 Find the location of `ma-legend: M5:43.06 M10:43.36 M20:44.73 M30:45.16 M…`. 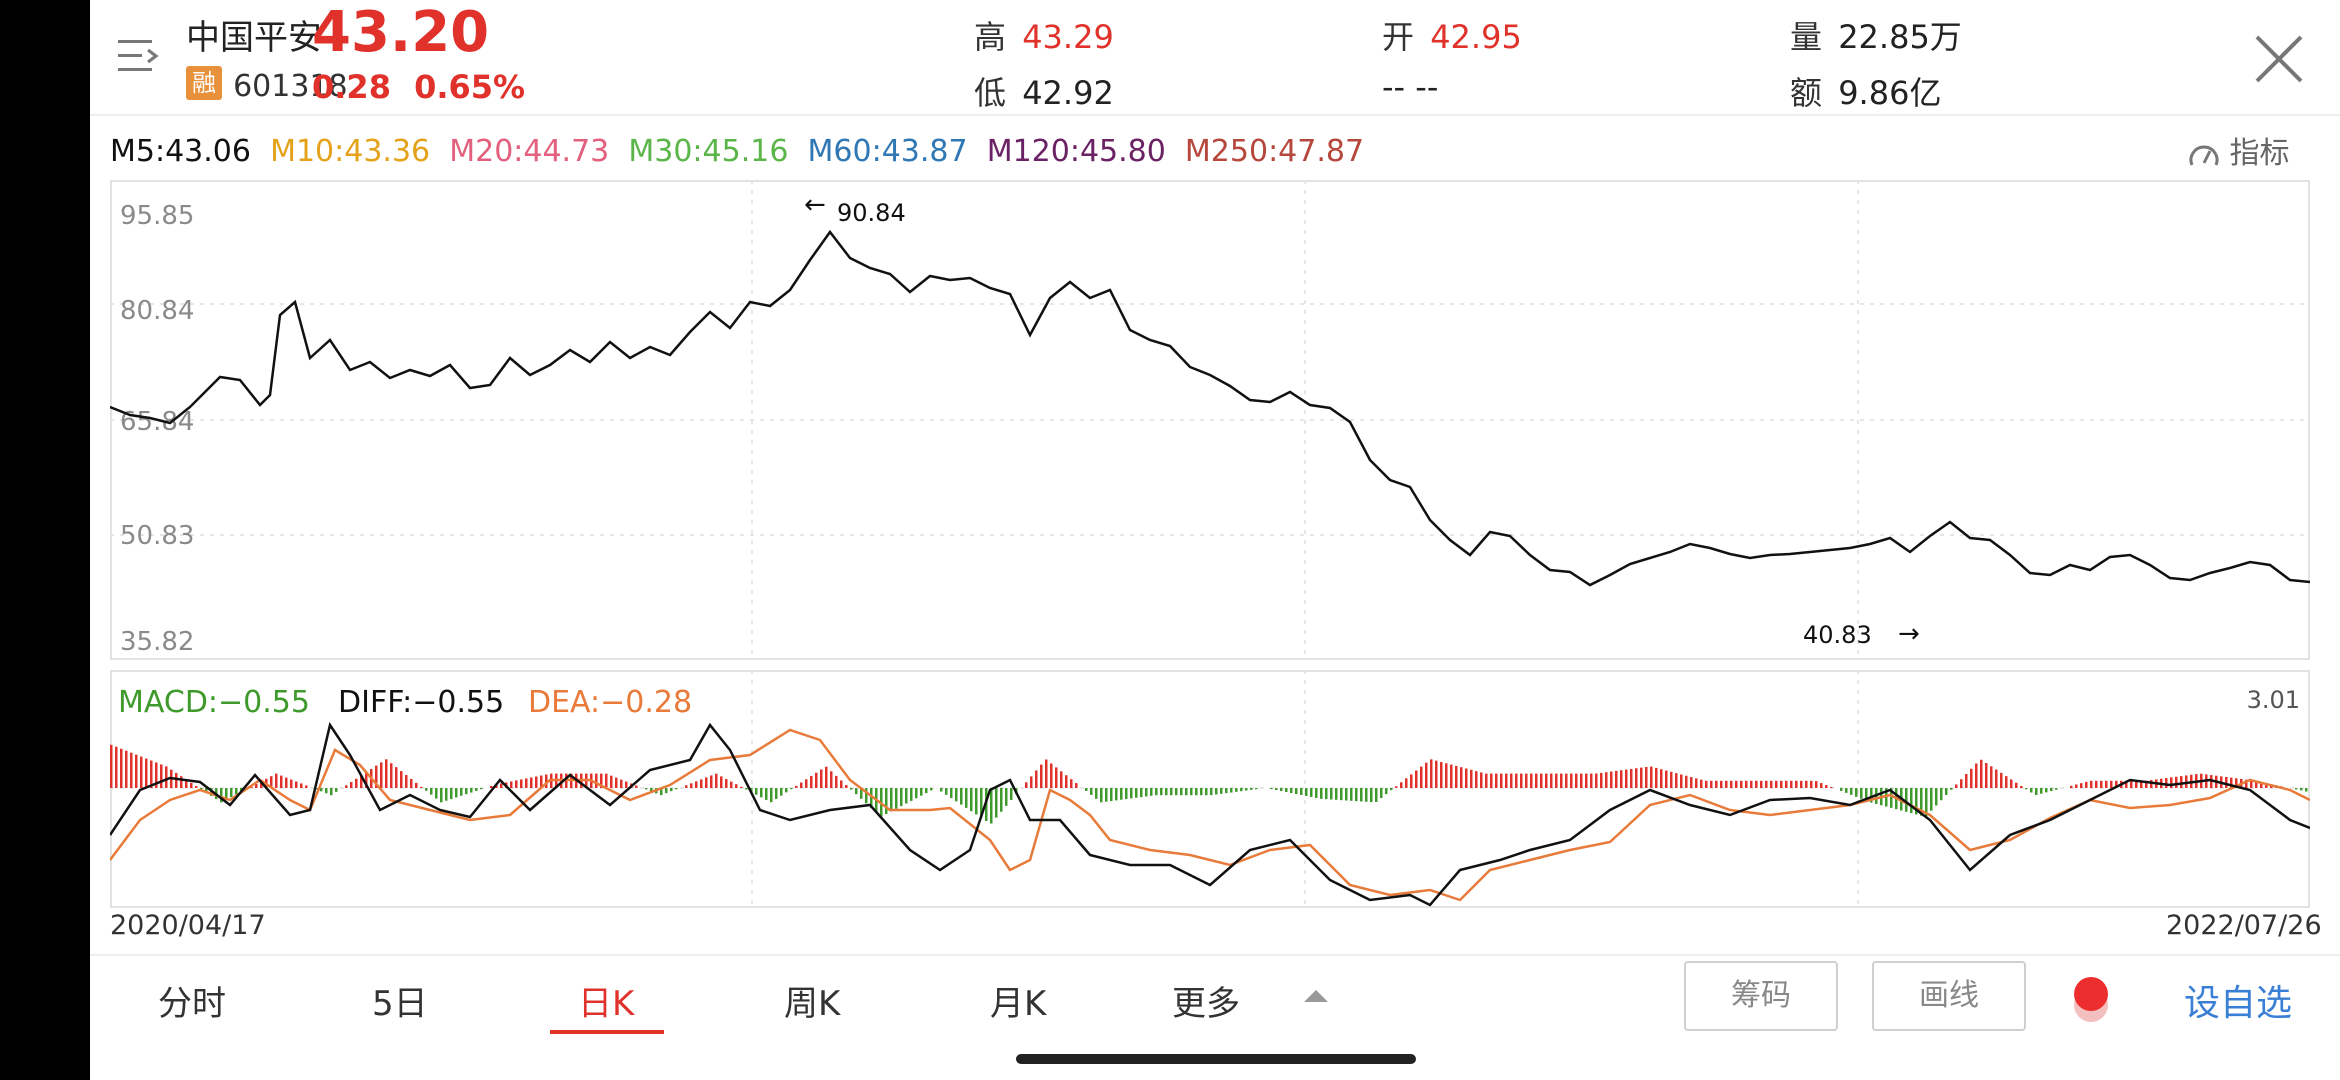

ma-legend: M5:43.06 M10:43.36 M20:44.73 M30:45.16 M… is located at coordinates (737, 151).